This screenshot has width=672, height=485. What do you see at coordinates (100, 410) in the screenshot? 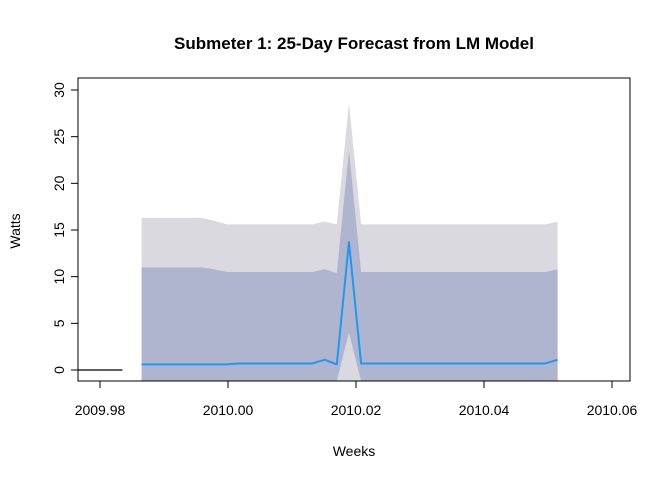
I see `x-tick-label: 2009.98` at bounding box center [100, 410].